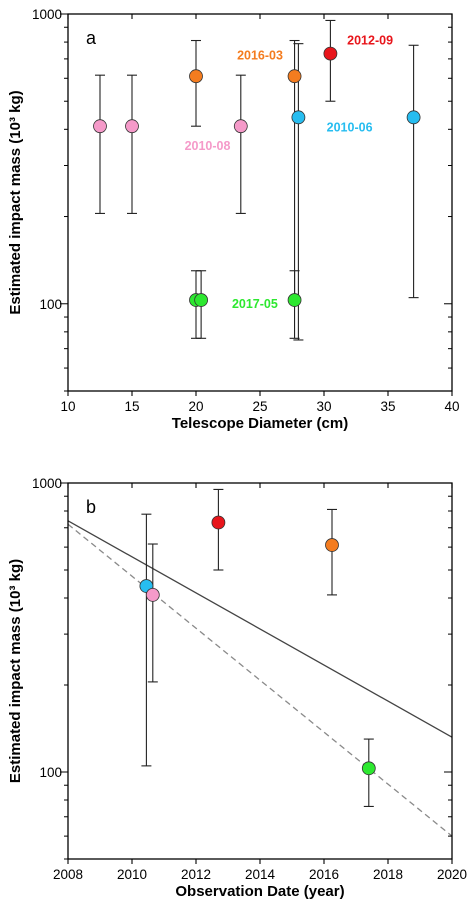  I want to click on annotation-2017-05: 2017-05, so click(255, 304).